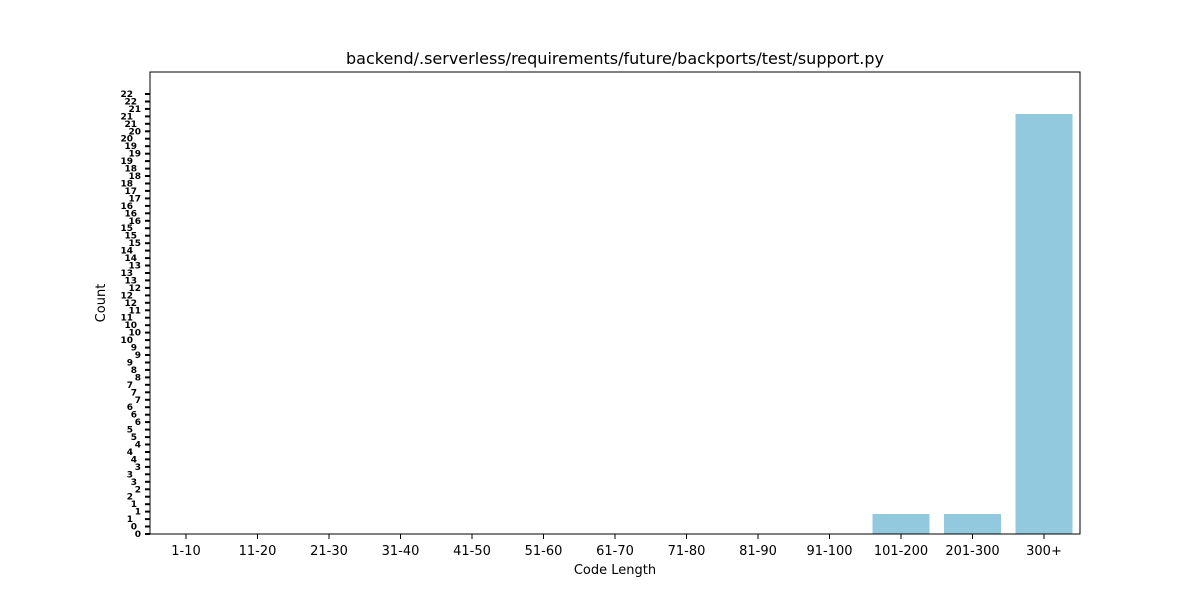  I want to click on y-tick-label: 3, so click(130, 475).